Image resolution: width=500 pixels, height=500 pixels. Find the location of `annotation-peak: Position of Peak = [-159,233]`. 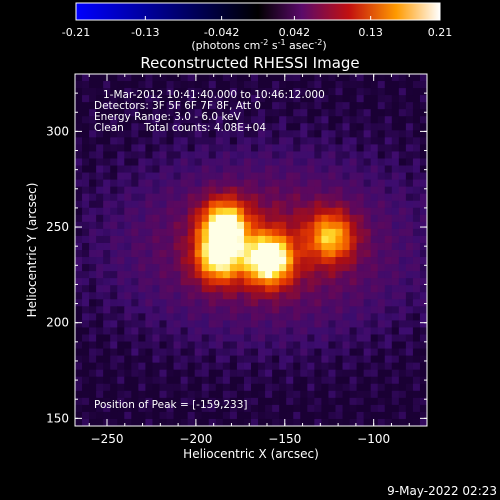

annotation-peak: Position of Peak = [-159,233] is located at coordinates (171, 405).